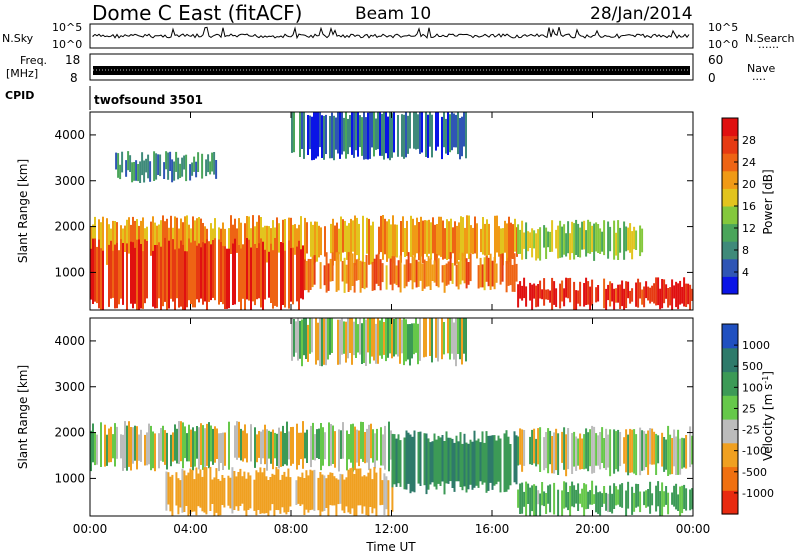 The image size is (800, 554). I want to click on nave-tick-bottom: 0, so click(712, 78).